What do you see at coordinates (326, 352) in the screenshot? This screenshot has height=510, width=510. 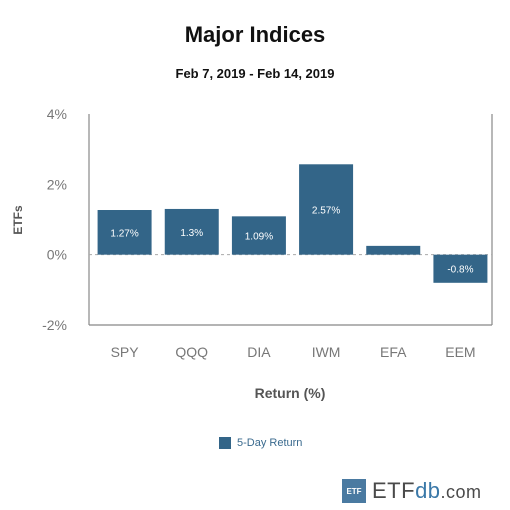 I see `x-tick-label: IWM` at bounding box center [326, 352].